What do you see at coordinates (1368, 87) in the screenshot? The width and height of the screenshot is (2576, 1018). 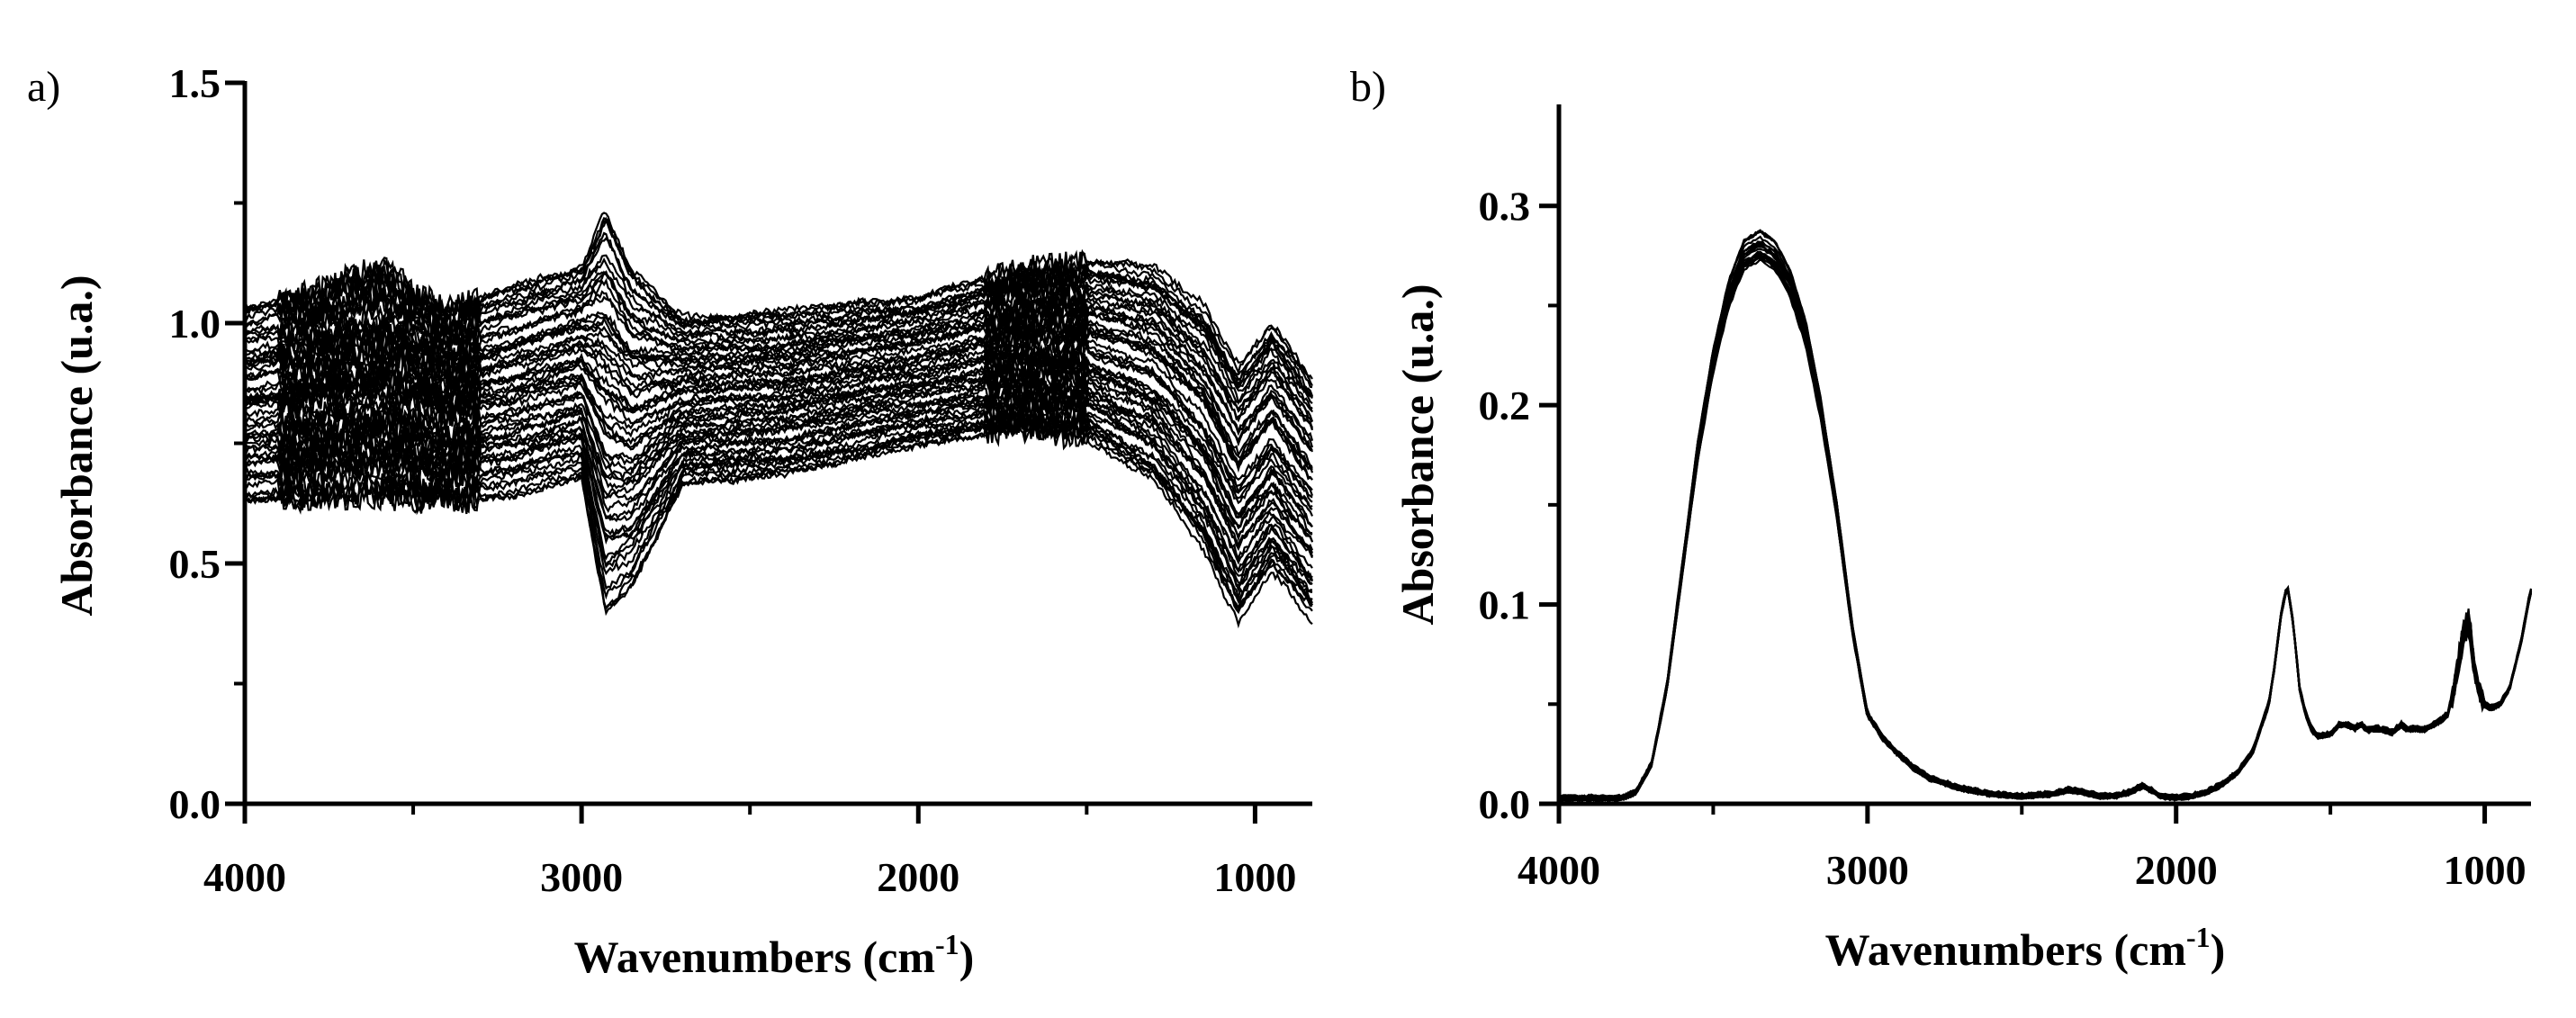 I see `panel-b-label: b)` at bounding box center [1368, 87].